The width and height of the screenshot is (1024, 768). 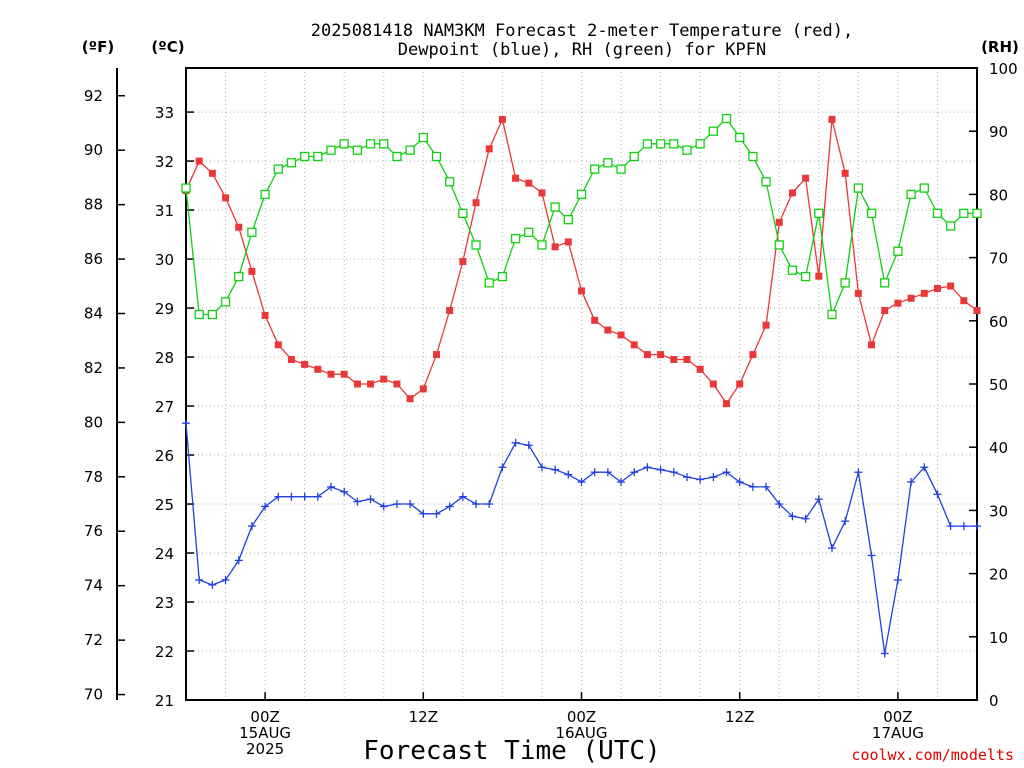 I want to click on celsius-tick-label: 23, so click(x=164, y=603).